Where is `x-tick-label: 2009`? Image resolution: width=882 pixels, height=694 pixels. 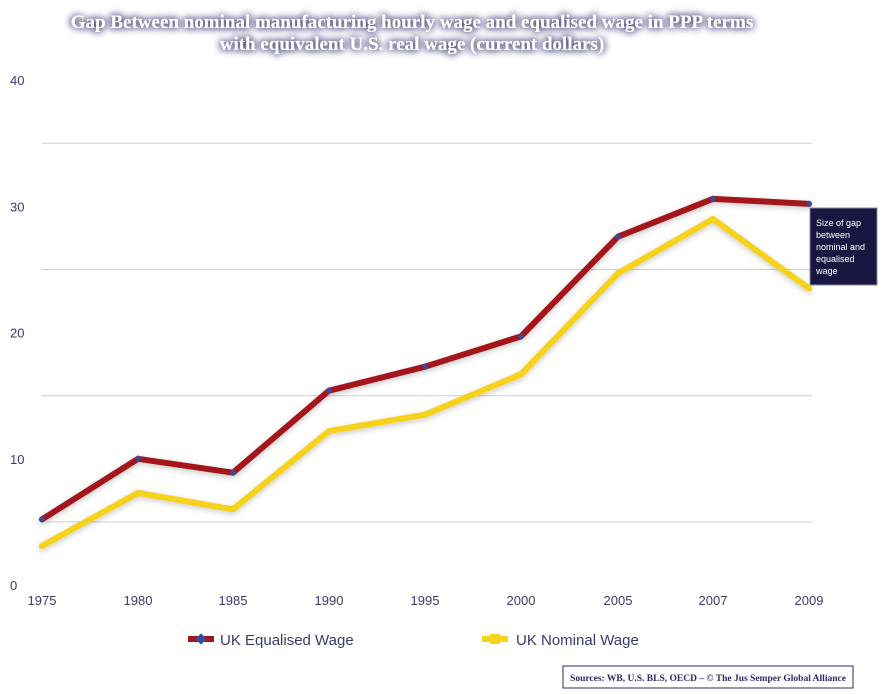
x-tick-label: 2009 is located at coordinates (809, 600).